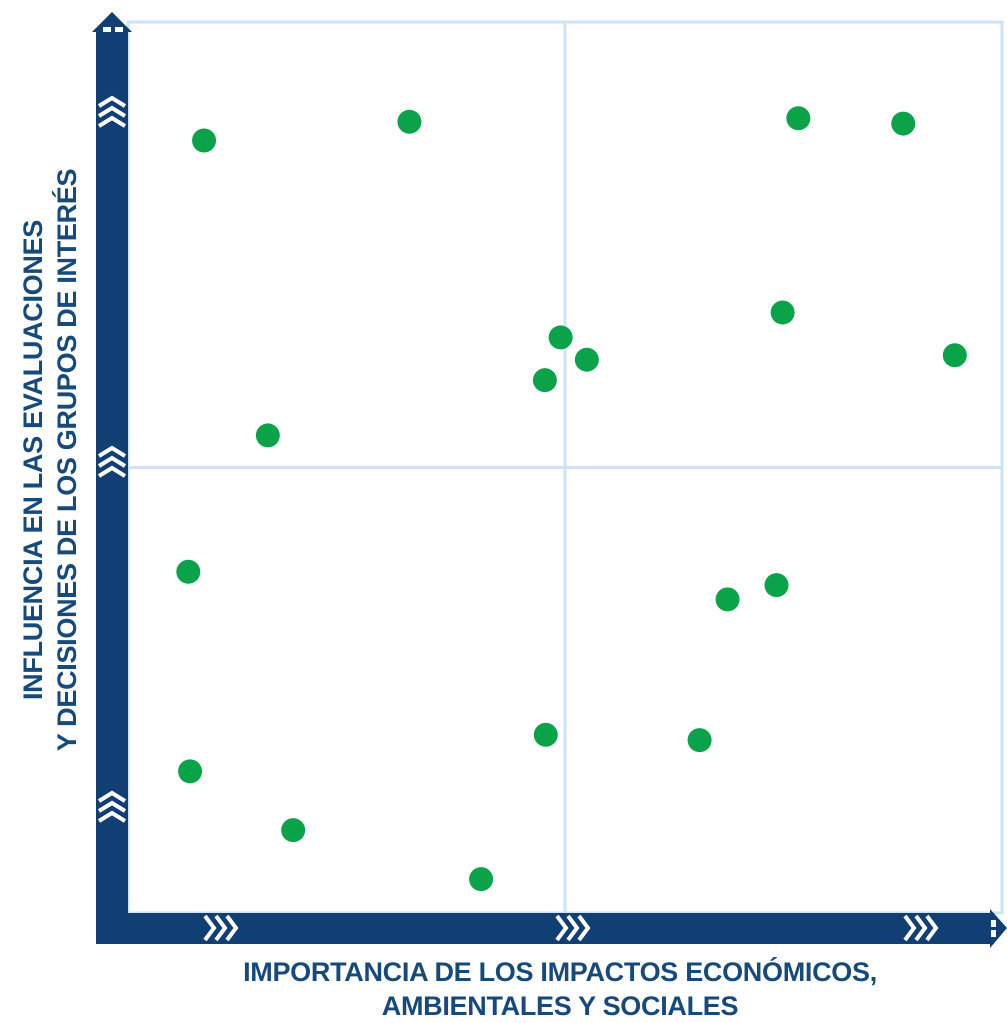 This screenshot has height=1023, width=1007. Describe the element at coordinates (112, 22) in the screenshot. I see `y-axis-arrowhead` at that location.